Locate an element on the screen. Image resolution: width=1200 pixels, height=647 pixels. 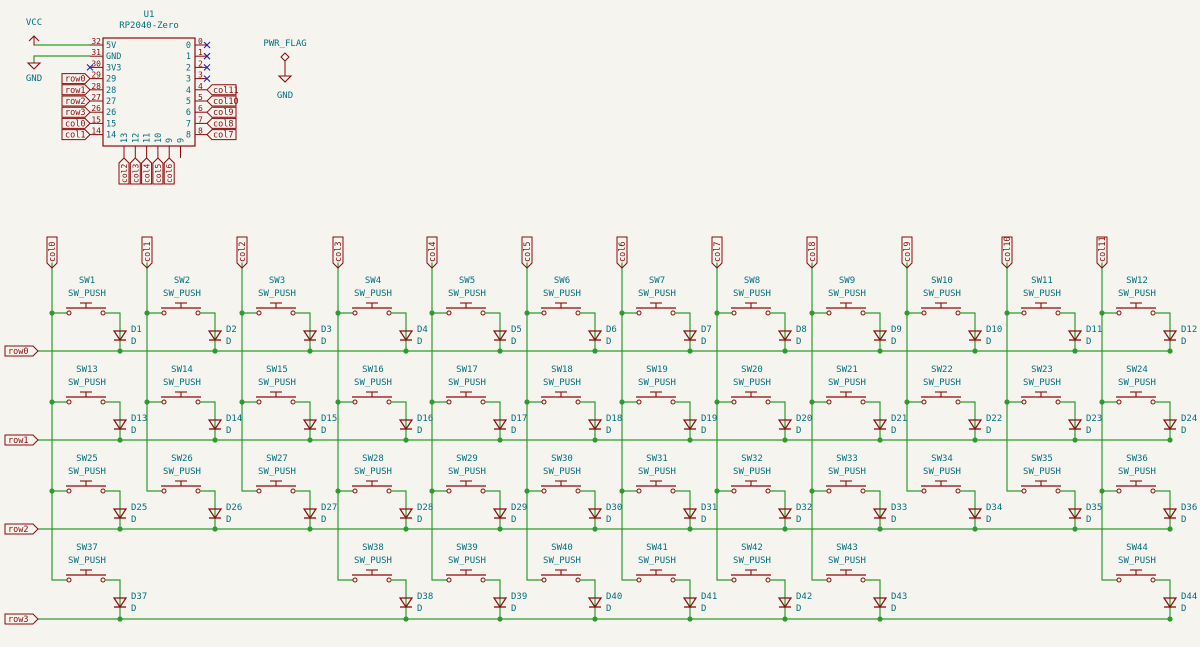
diode-ref: D8 is located at coordinates (801, 330).